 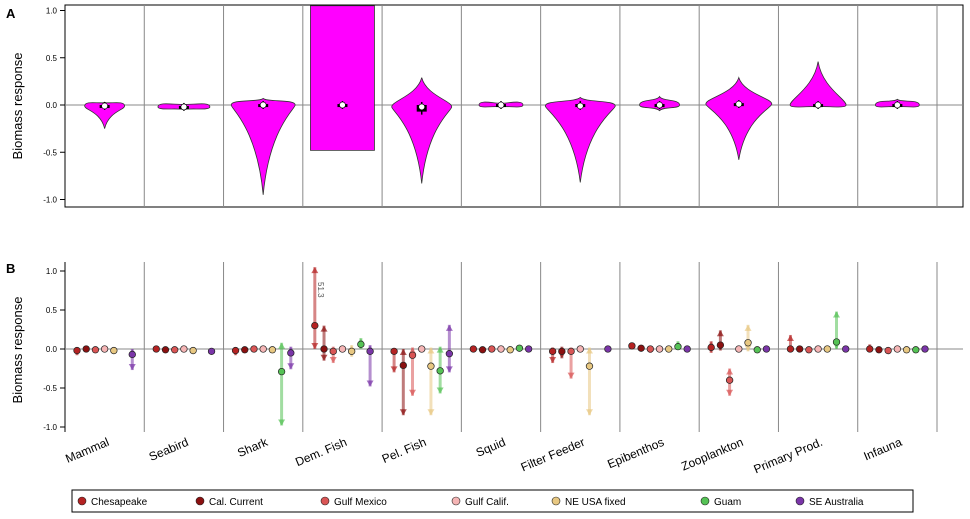 I want to click on panel-b-ytick-label: 1.0, so click(x=52, y=271).